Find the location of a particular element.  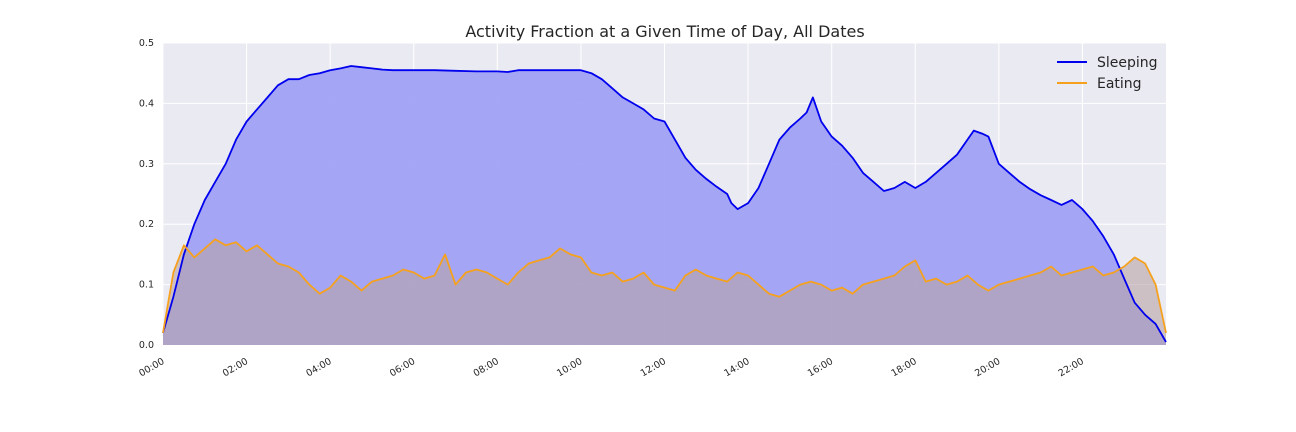

x-tick-label: 04:00 is located at coordinates (318, 367).